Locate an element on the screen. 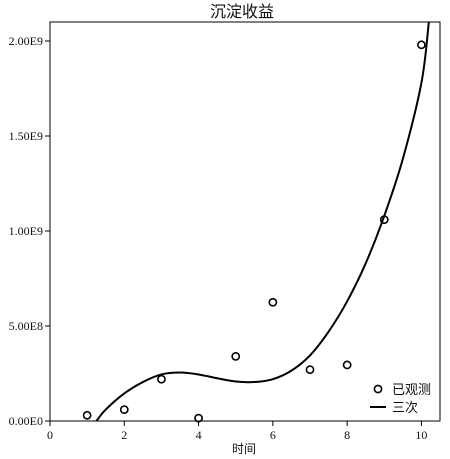 This screenshot has height=459, width=450. x-axis: 0 2 4 6 8 10 is located at coordinates (237, 431).